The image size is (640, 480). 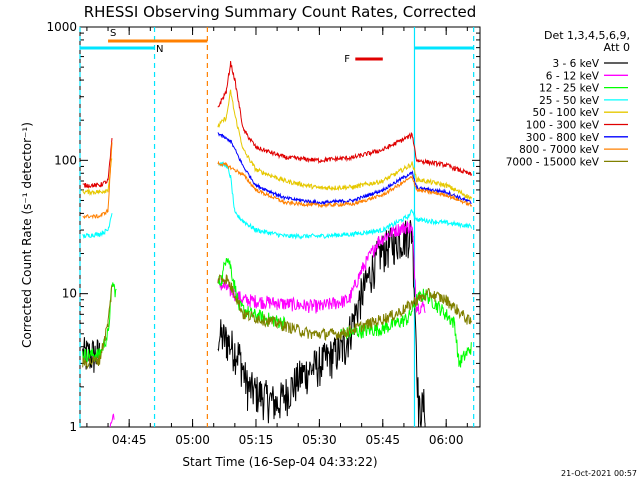 I want to click on legend-entry-label: 12 - 25 keV, so click(x=569, y=89).